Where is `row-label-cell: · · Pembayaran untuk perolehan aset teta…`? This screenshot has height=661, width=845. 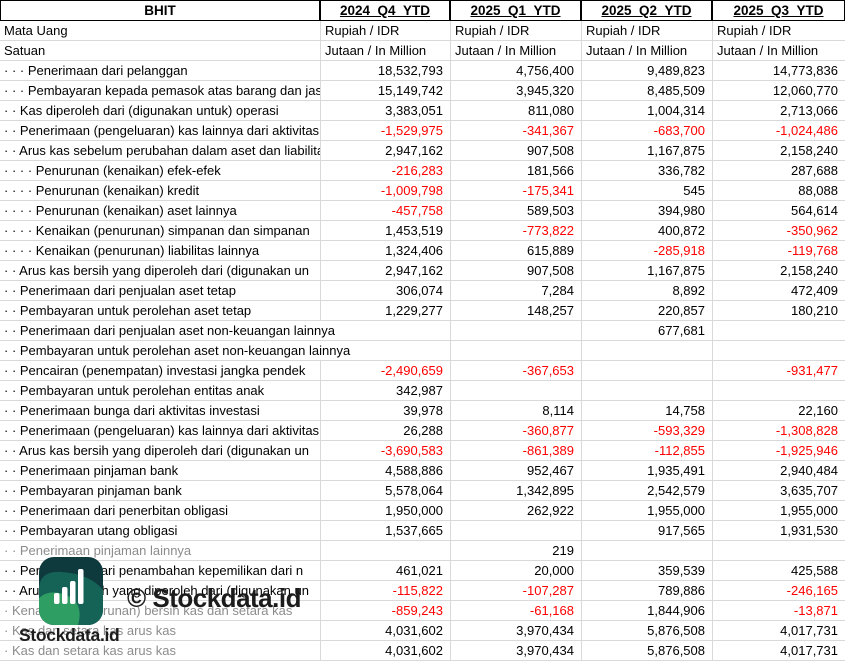
row-label-cell: · · Pembayaran untuk perolehan aset teta… is located at coordinates (160, 311).